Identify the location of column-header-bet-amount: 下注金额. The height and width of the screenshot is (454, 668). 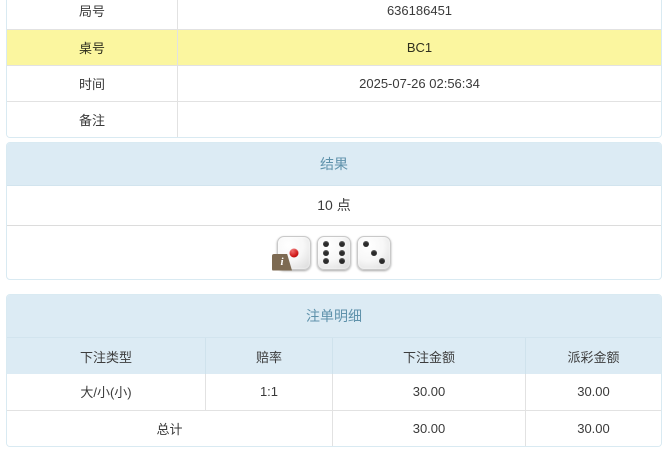
(429, 356).